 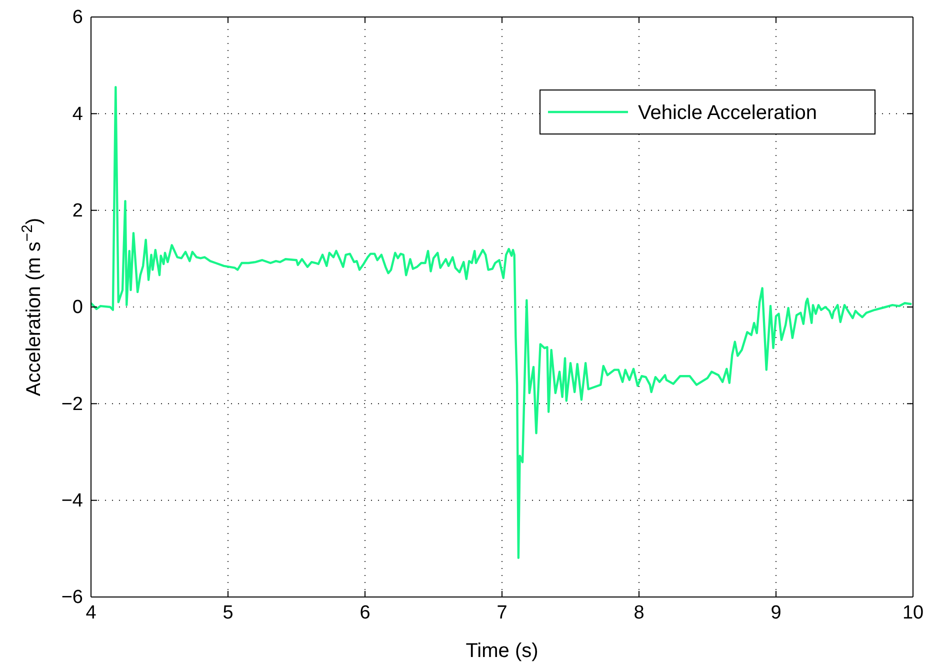 What do you see at coordinates (72, 501) in the screenshot?
I see `y-tick-label: −4` at bounding box center [72, 501].